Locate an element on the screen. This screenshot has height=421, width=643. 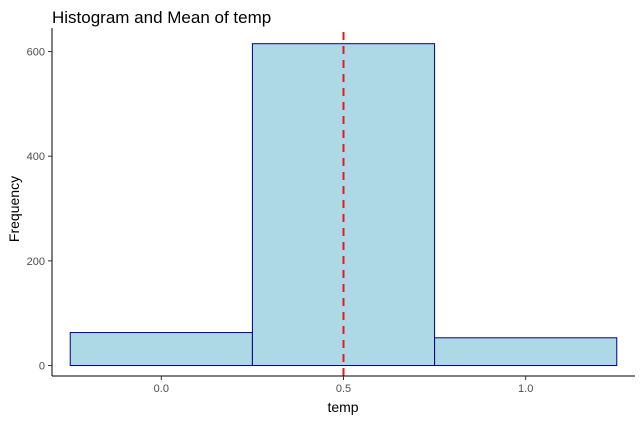
y-ticks: 0 200 400 600 is located at coordinates (39, 210).